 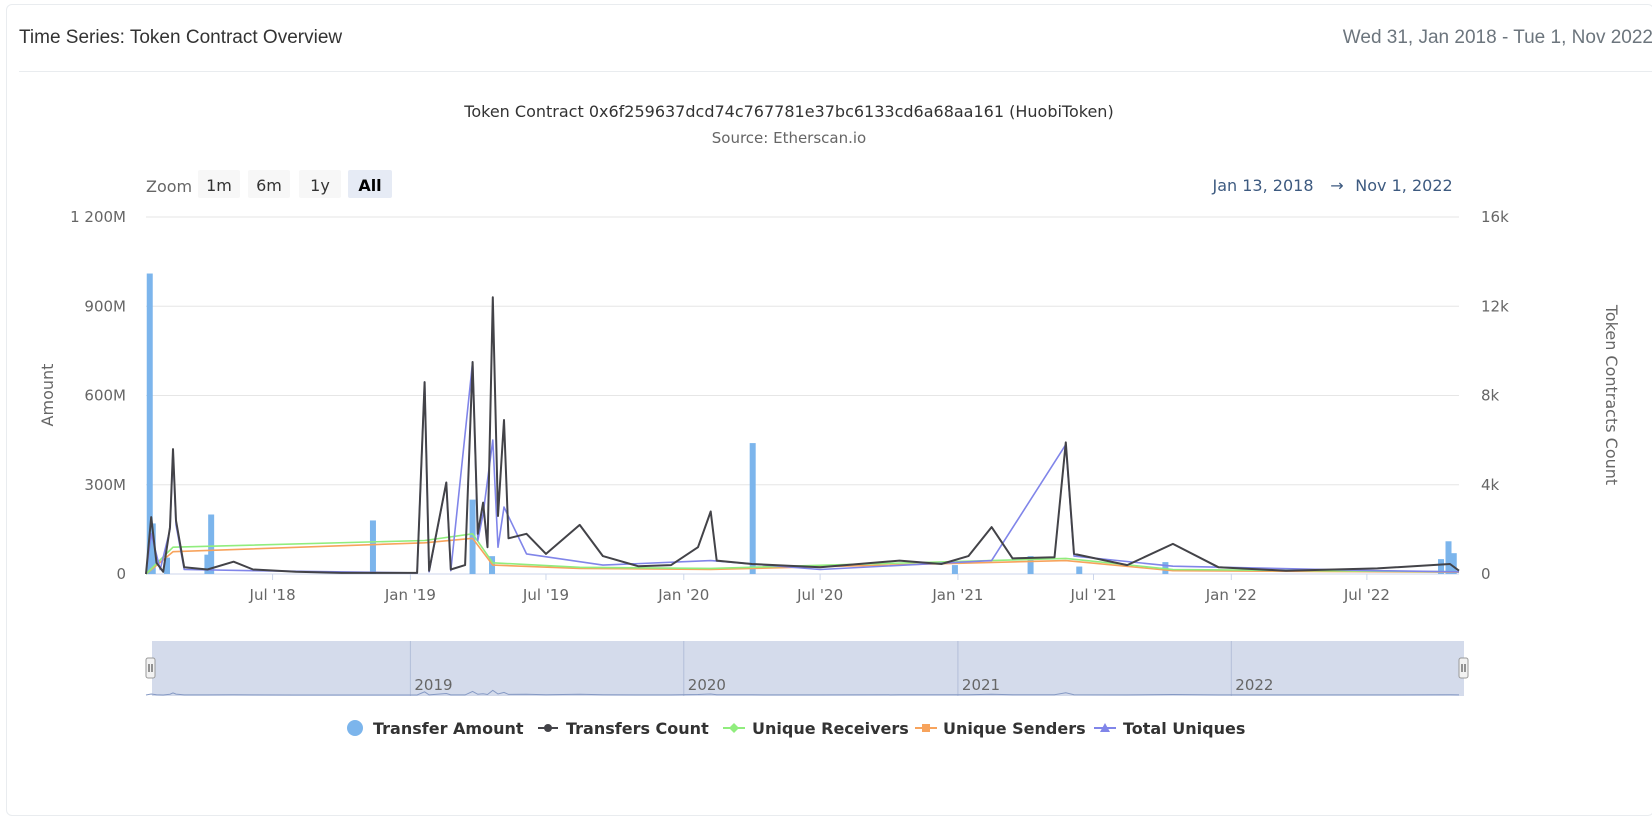 I want to click on legend-item-unique-receivers: Unique Receivers, so click(x=816, y=728).